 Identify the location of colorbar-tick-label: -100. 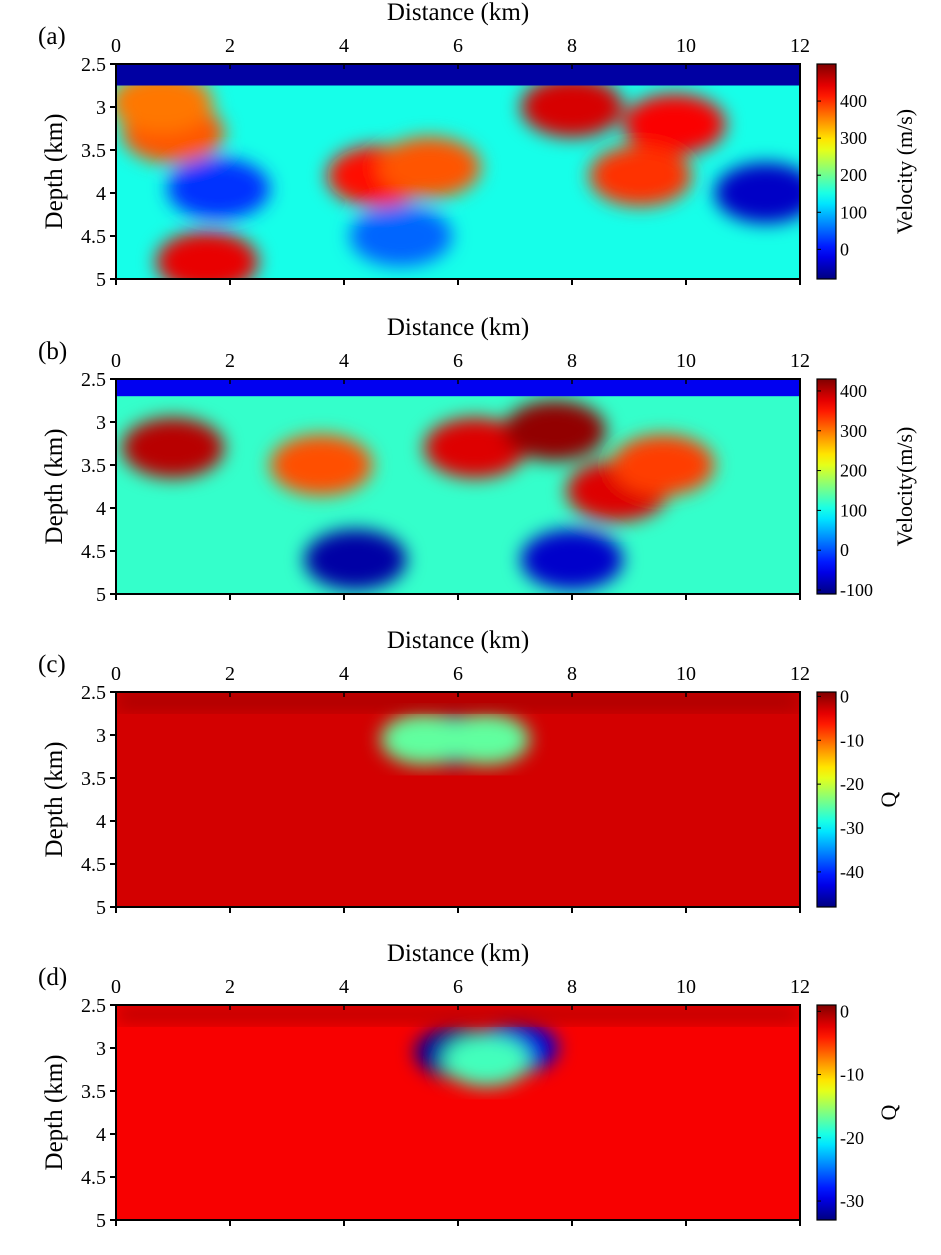
(856, 590).